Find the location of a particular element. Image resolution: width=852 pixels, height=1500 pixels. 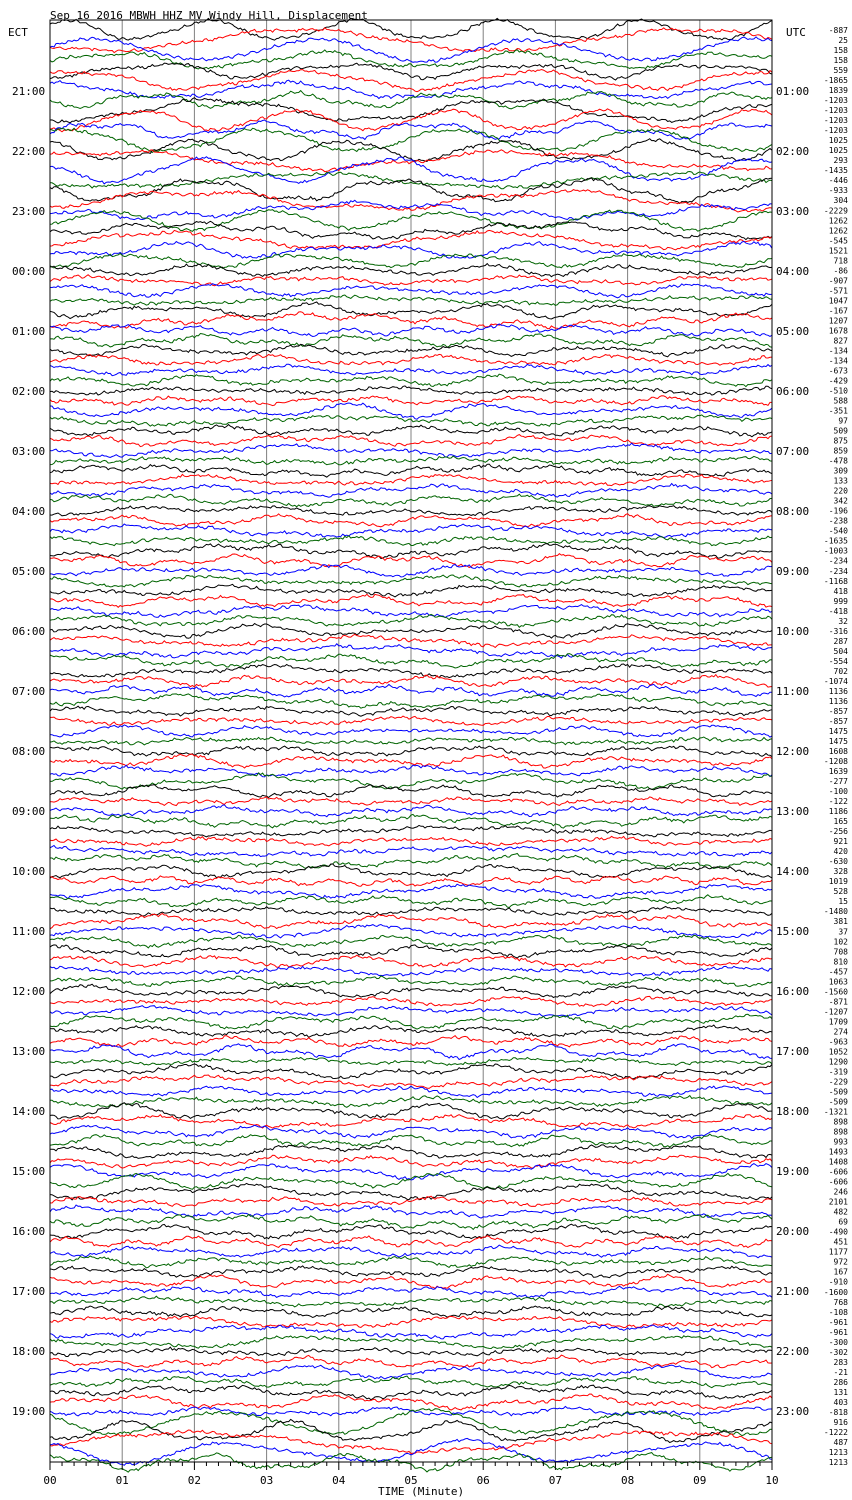

left-hour-label: 09:00 is located at coordinates (28, 811).